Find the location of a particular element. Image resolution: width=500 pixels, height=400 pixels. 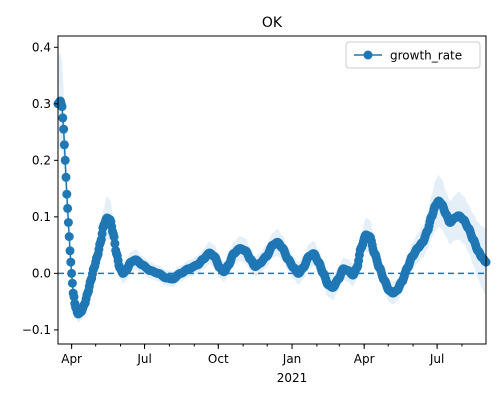

legend-box is located at coordinates (413, 55).